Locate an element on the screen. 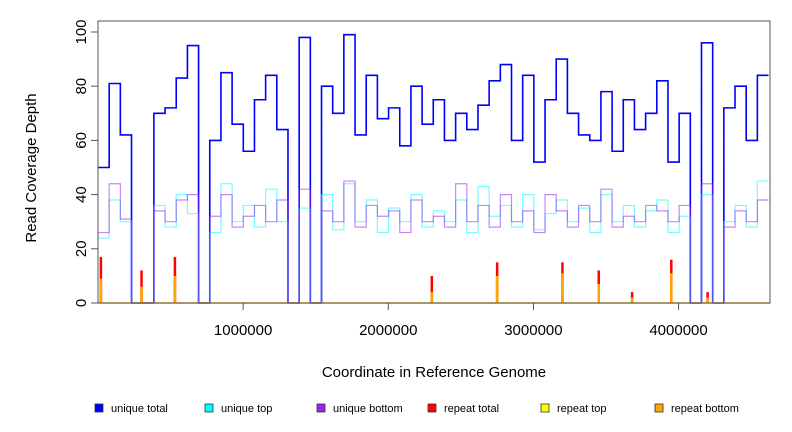  y-tick-label: 80 is located at coordinates (81, 86).